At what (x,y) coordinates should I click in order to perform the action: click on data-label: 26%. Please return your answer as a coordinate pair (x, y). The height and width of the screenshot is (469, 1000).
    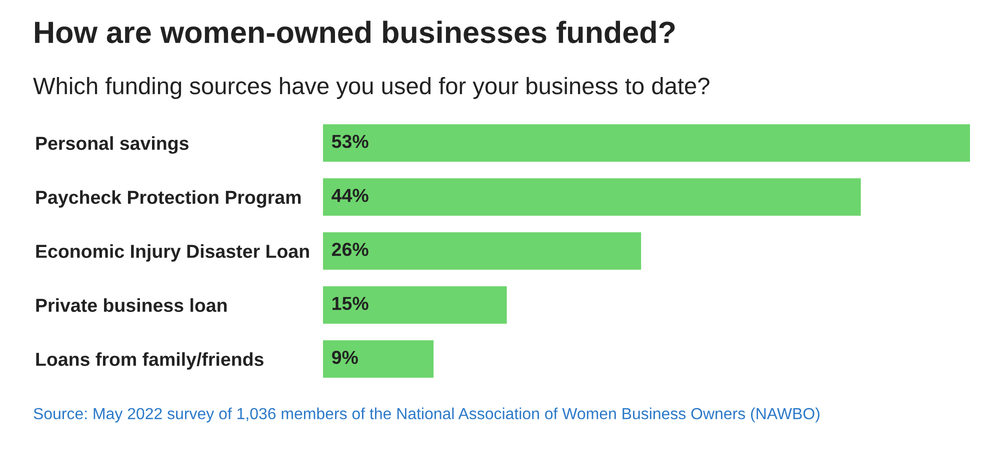
    Looking at the image, I should click on (350, 249).